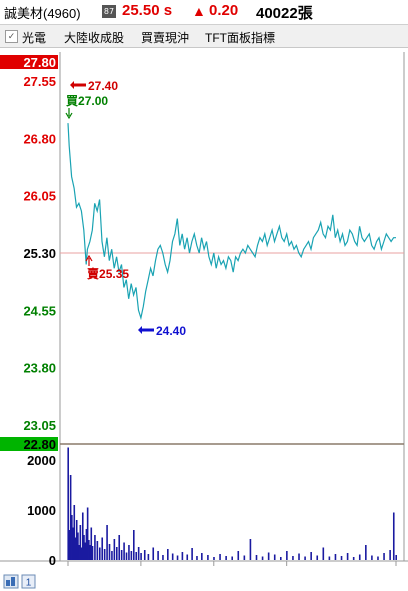 This screenshot has height=591, width=408. I want to click on price-suffix: s, so click(168, 10).